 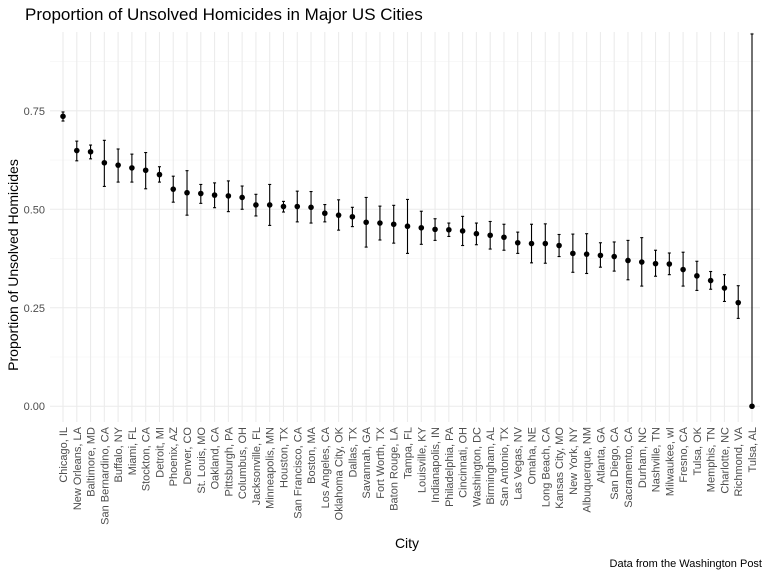 What do you see at coordinates (34, 309) in the screenshot?
I see `y-tick-label: 0.25` at bounding box center [34, 309].